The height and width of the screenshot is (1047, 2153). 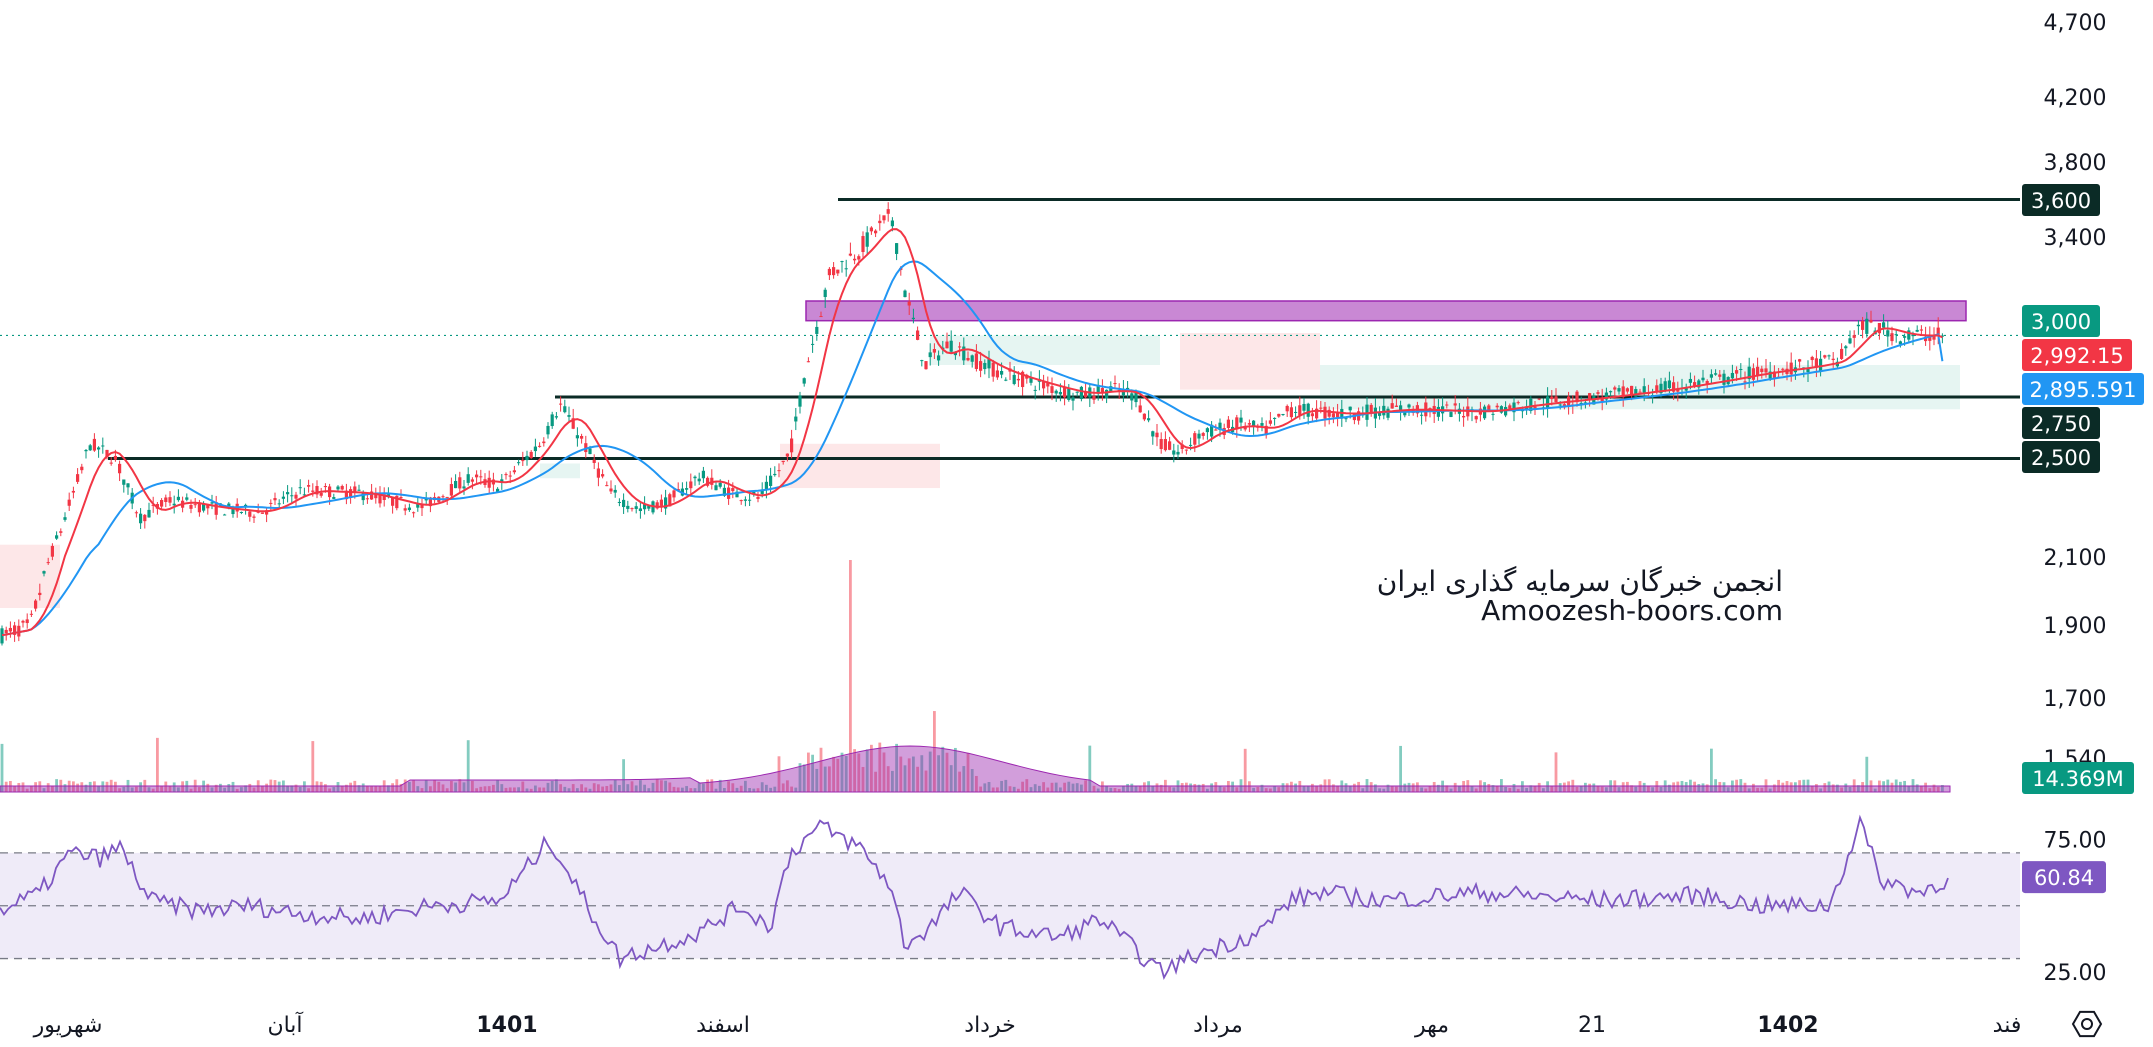 What do you see at coordinates (2061, 424) in the screenshot?
I see `price-tag-label: 2,750` at bounding box center [2061, 424].